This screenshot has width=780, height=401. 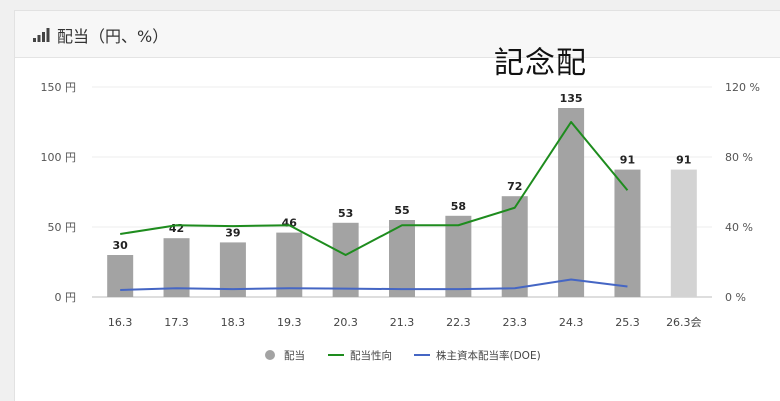 What do you see at coordinates (294, 355) in the screenshot?
I see `legend-label-dividend: 配当` at bounding box center [294, 355].